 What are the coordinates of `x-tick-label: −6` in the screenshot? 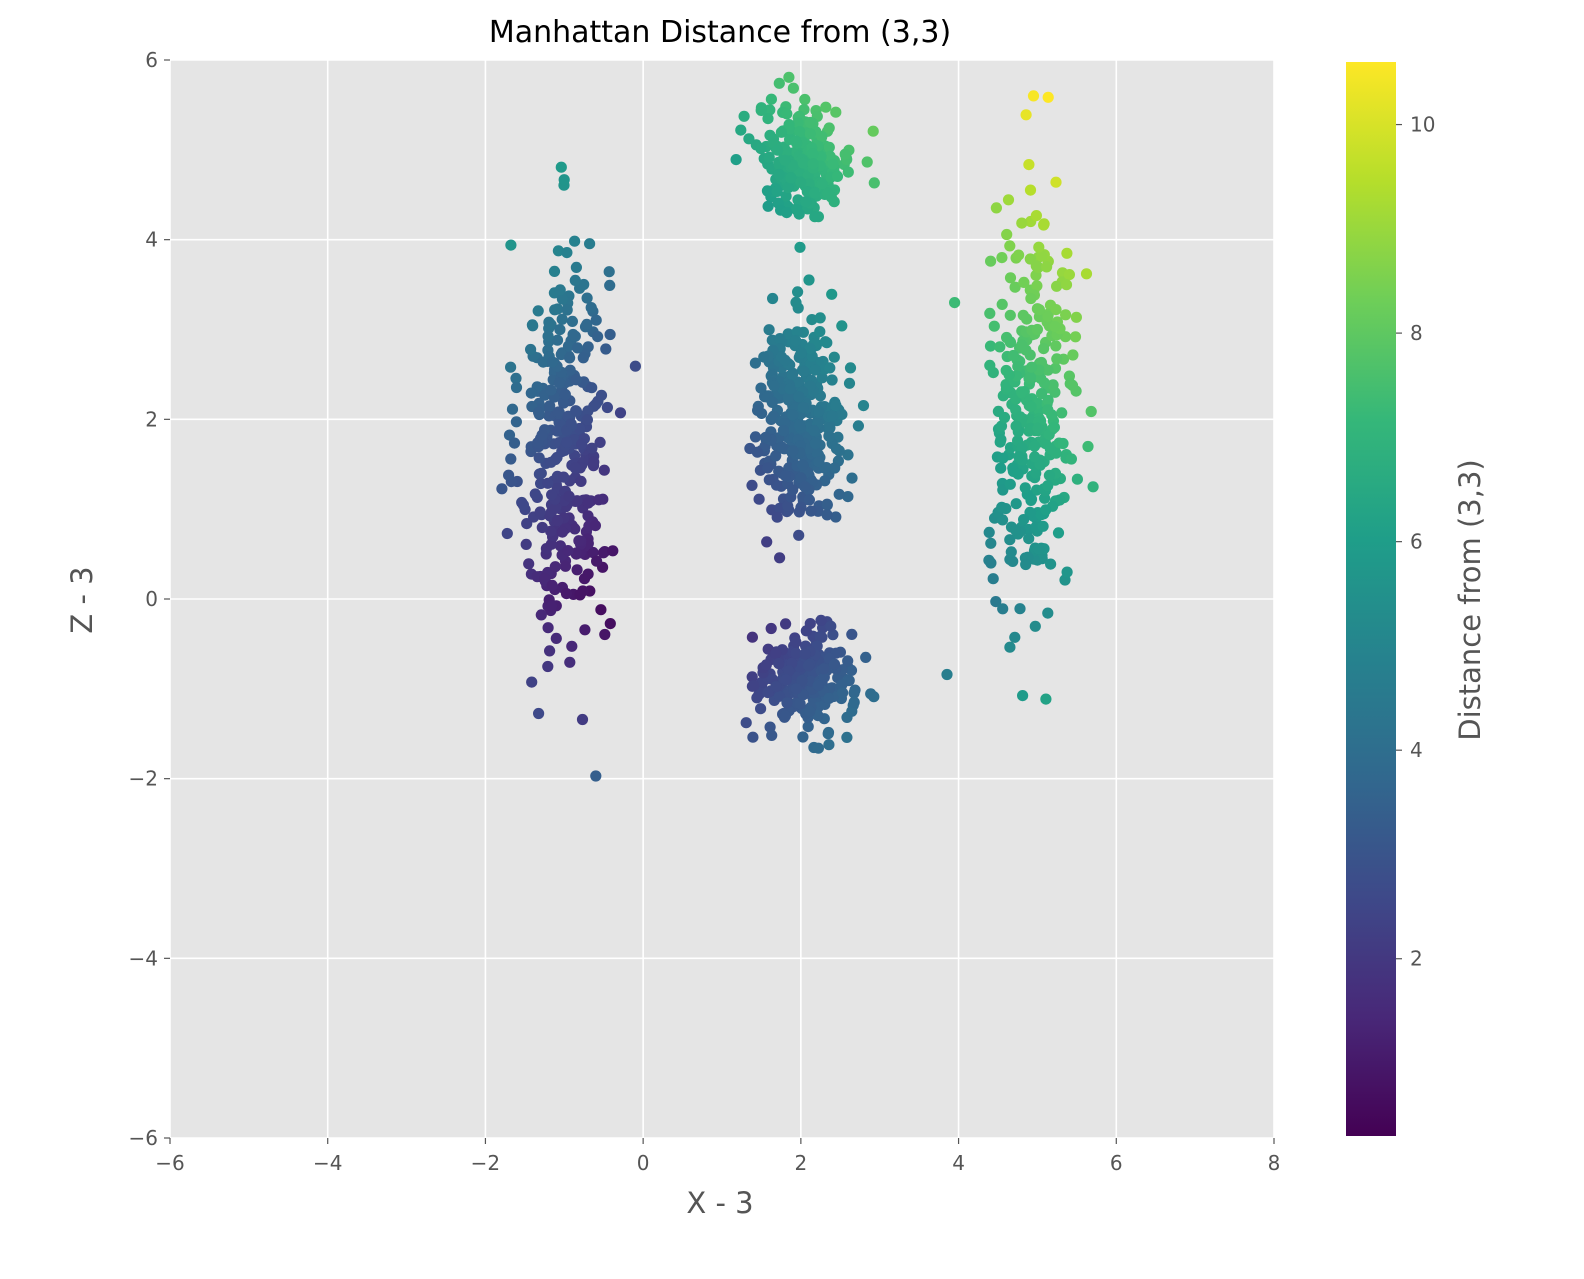 It's located at (169, 1163).